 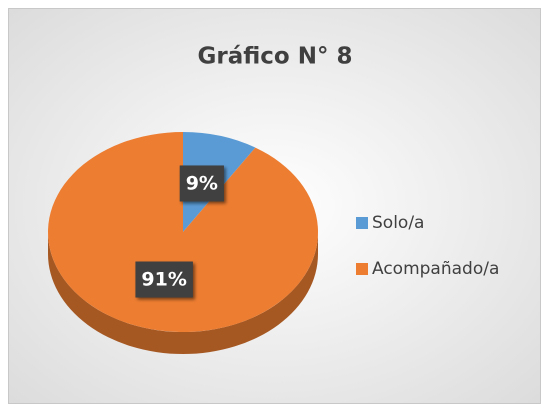 I want to click on legend-label: Solo/a, so click(x=398, y=223).